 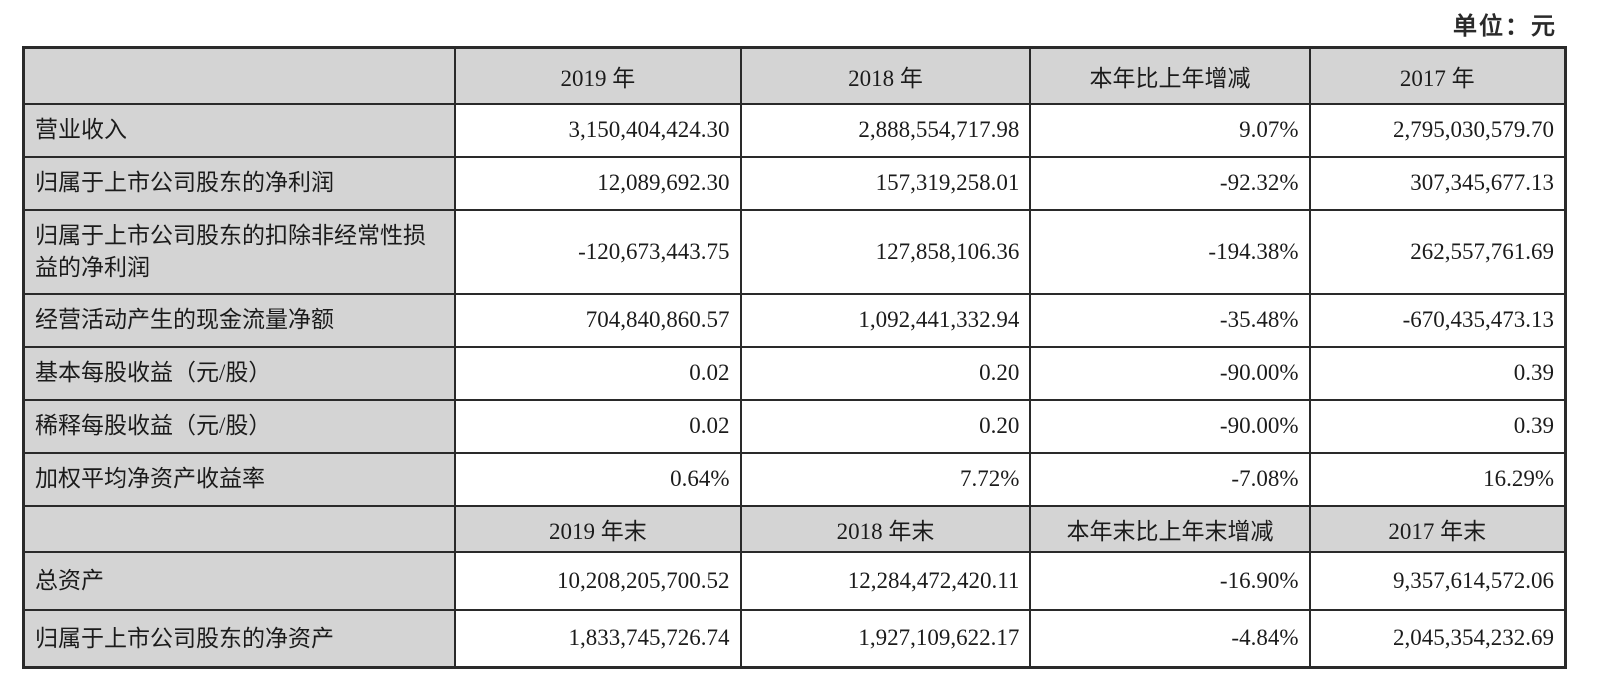 I want to click on value-2017-cell: 2,795,030,579.70, so click(x=1437, y=130).